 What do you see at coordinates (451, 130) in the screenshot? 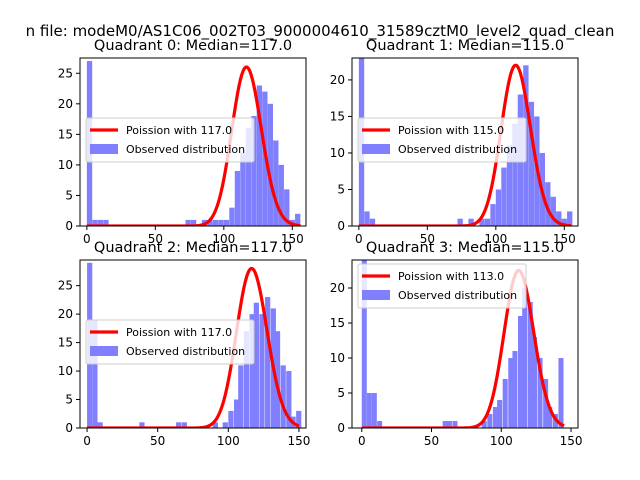
I see `legend-label-poisson: Poission with 115.0` at bounding box center [451, 130].